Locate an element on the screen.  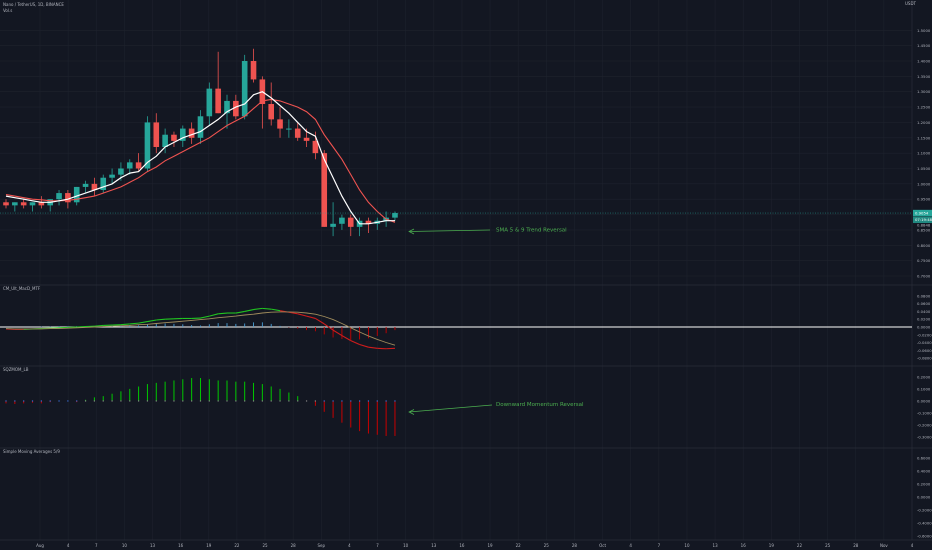
time-tick-label: 19 is located at coordinates (491, 545).